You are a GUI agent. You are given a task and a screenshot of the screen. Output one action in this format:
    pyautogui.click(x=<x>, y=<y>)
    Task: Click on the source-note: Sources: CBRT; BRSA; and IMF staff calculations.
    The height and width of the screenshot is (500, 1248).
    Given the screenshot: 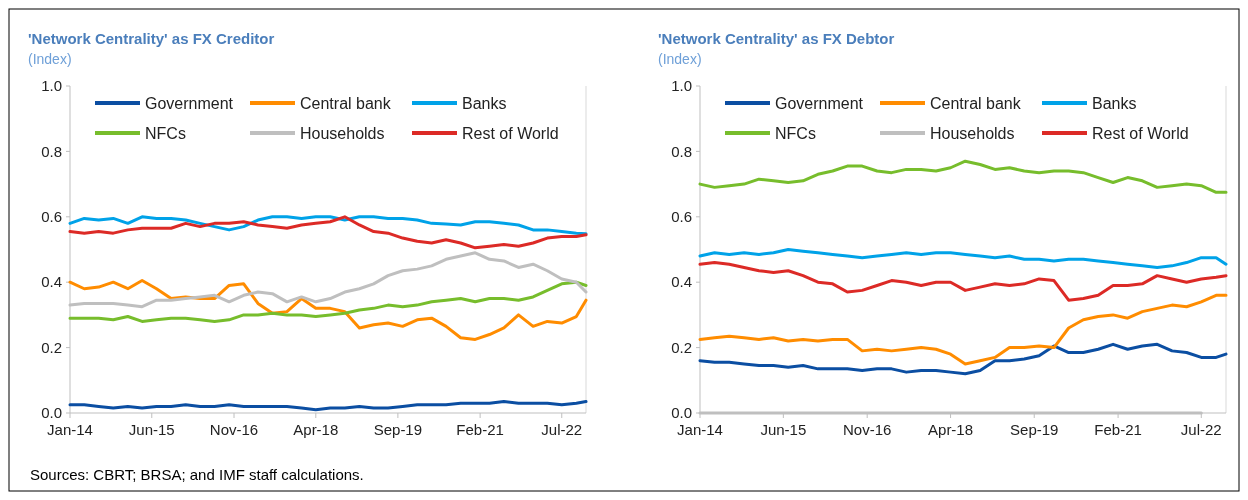 What is the action you would take?
    pyautogui.click(x=197, y=474)
    